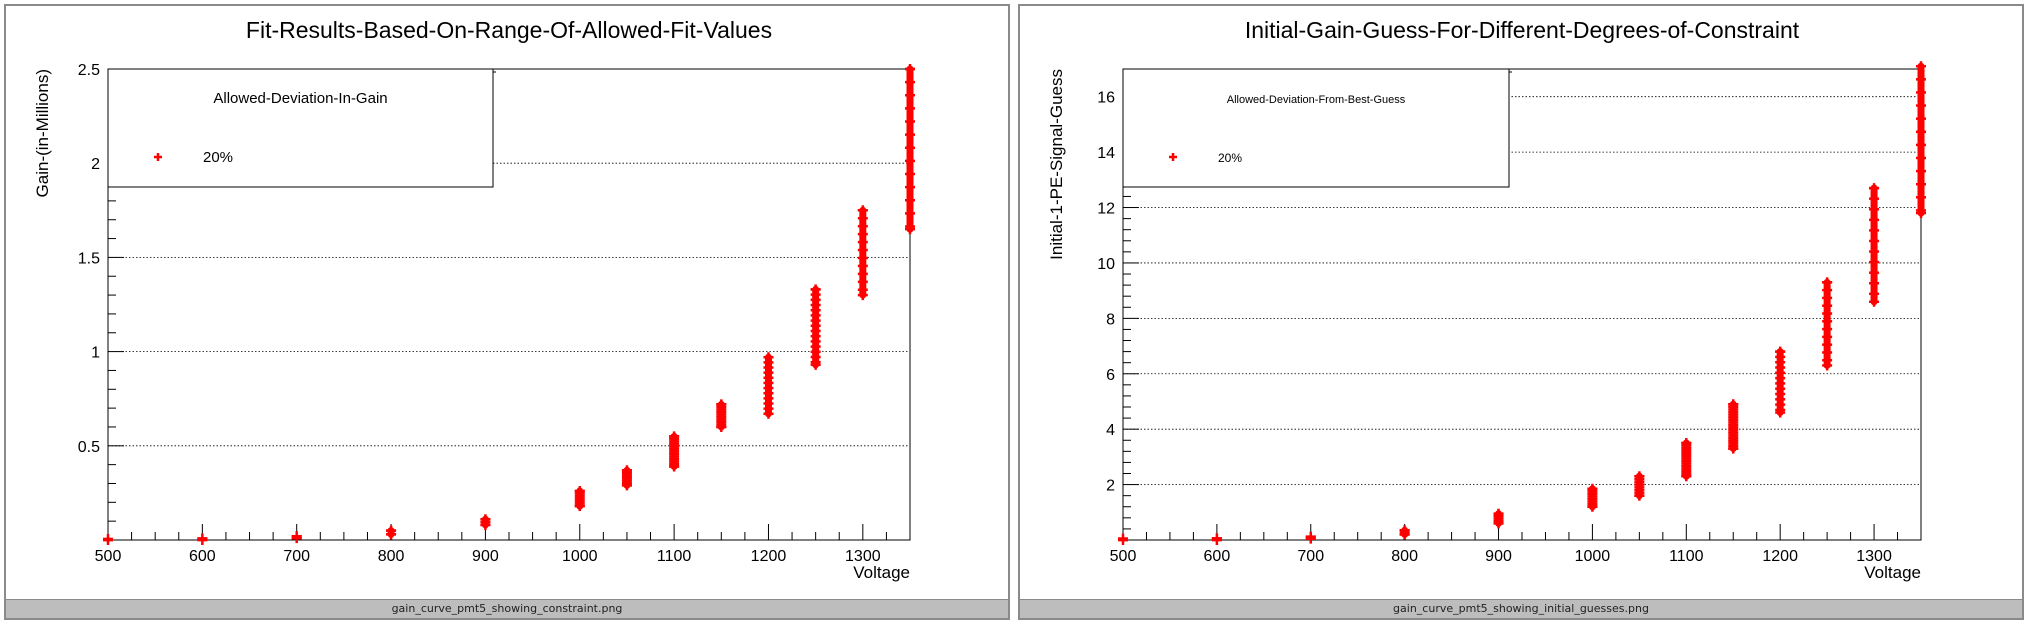  Describe the element at coordinates (1317, 128) in the screenshot. I see `legend-box: Allowed-Deviation-From-Best-Guess 20%` at that location.